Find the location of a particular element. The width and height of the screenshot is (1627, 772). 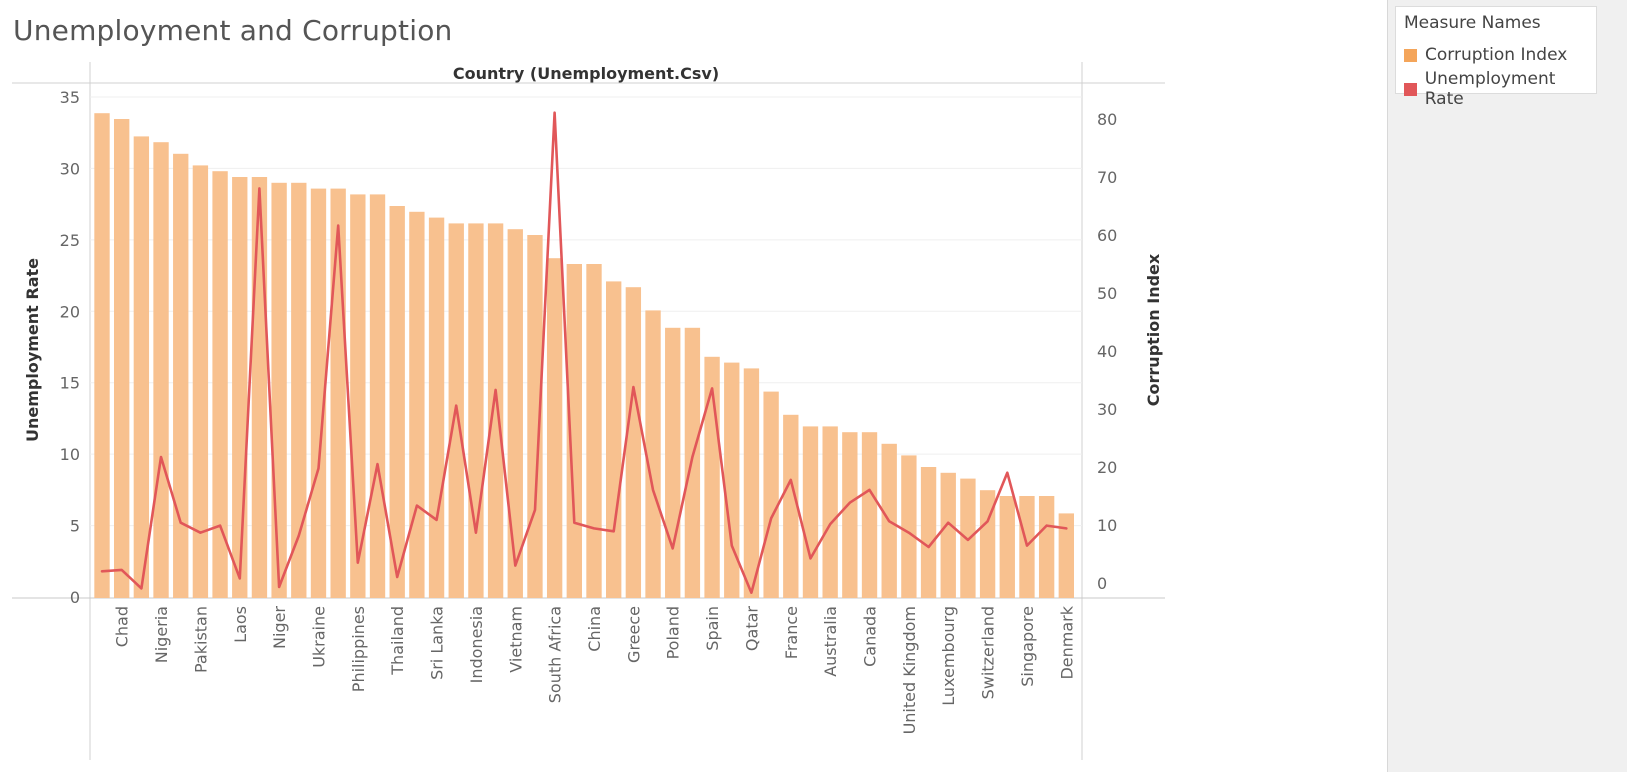

right-axis-title: Corruption Index is located at coordinates (1153, 329).